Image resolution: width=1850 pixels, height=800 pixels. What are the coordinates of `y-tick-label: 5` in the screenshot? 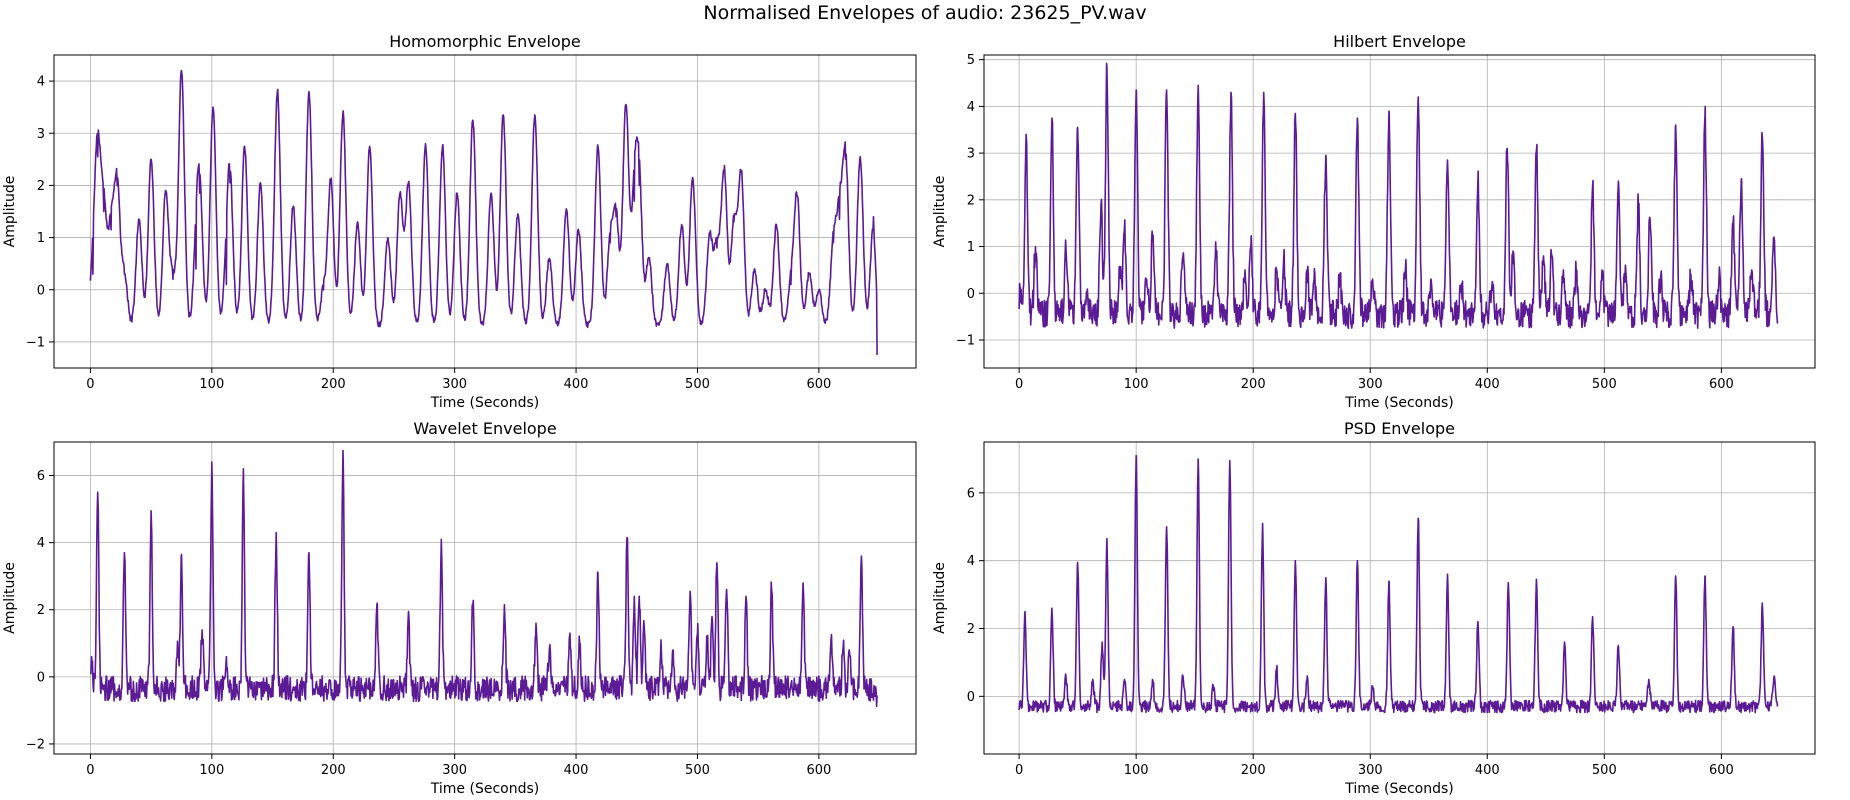 It's located at (971, 60).